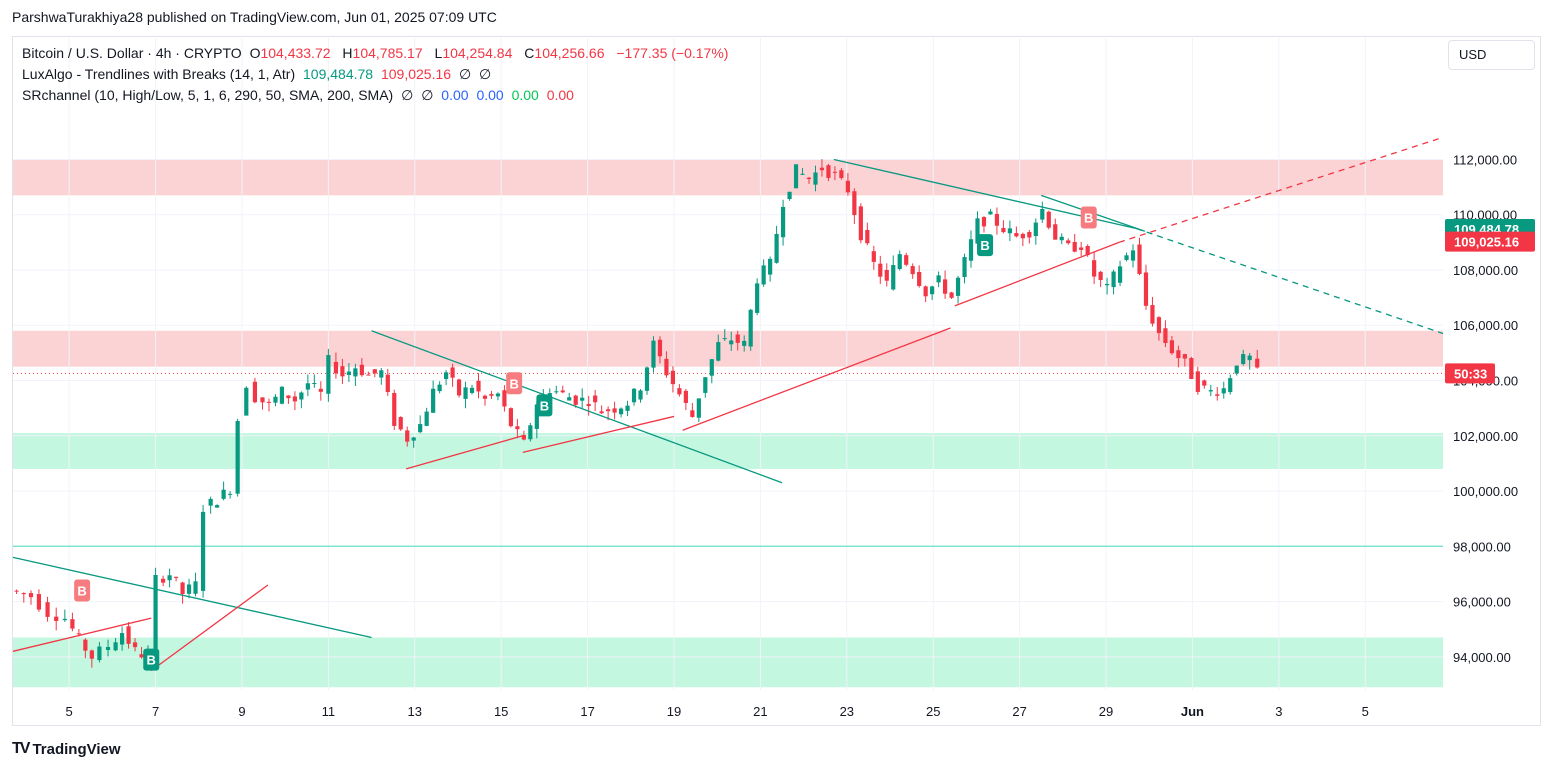 Image resolution: width=1553 pixels, height=772 pixels. Describe the element at coordinates (1290, 281) in the screenshot. I see `downtrend-line` at that location.